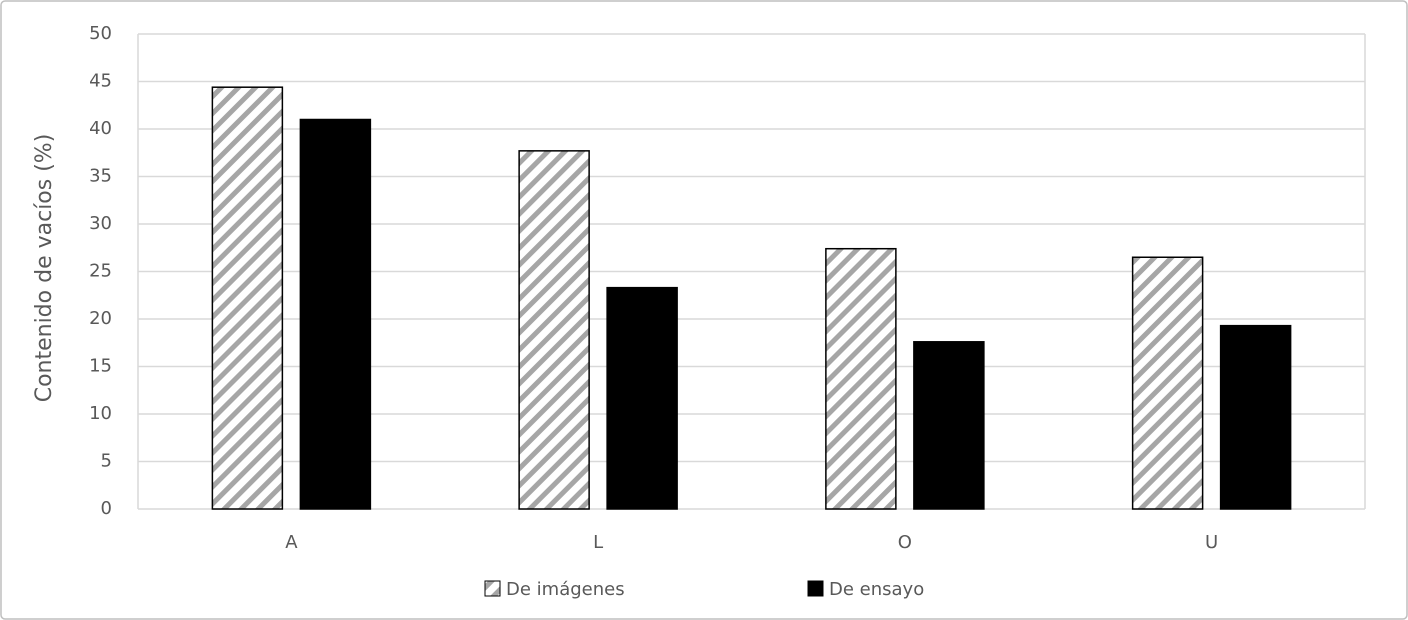 The height and width of the screenshot is (620, 1408). Describe the element at coordinates (100, 413) in the screenshot. I see `y-tick-label: 10` at that location.